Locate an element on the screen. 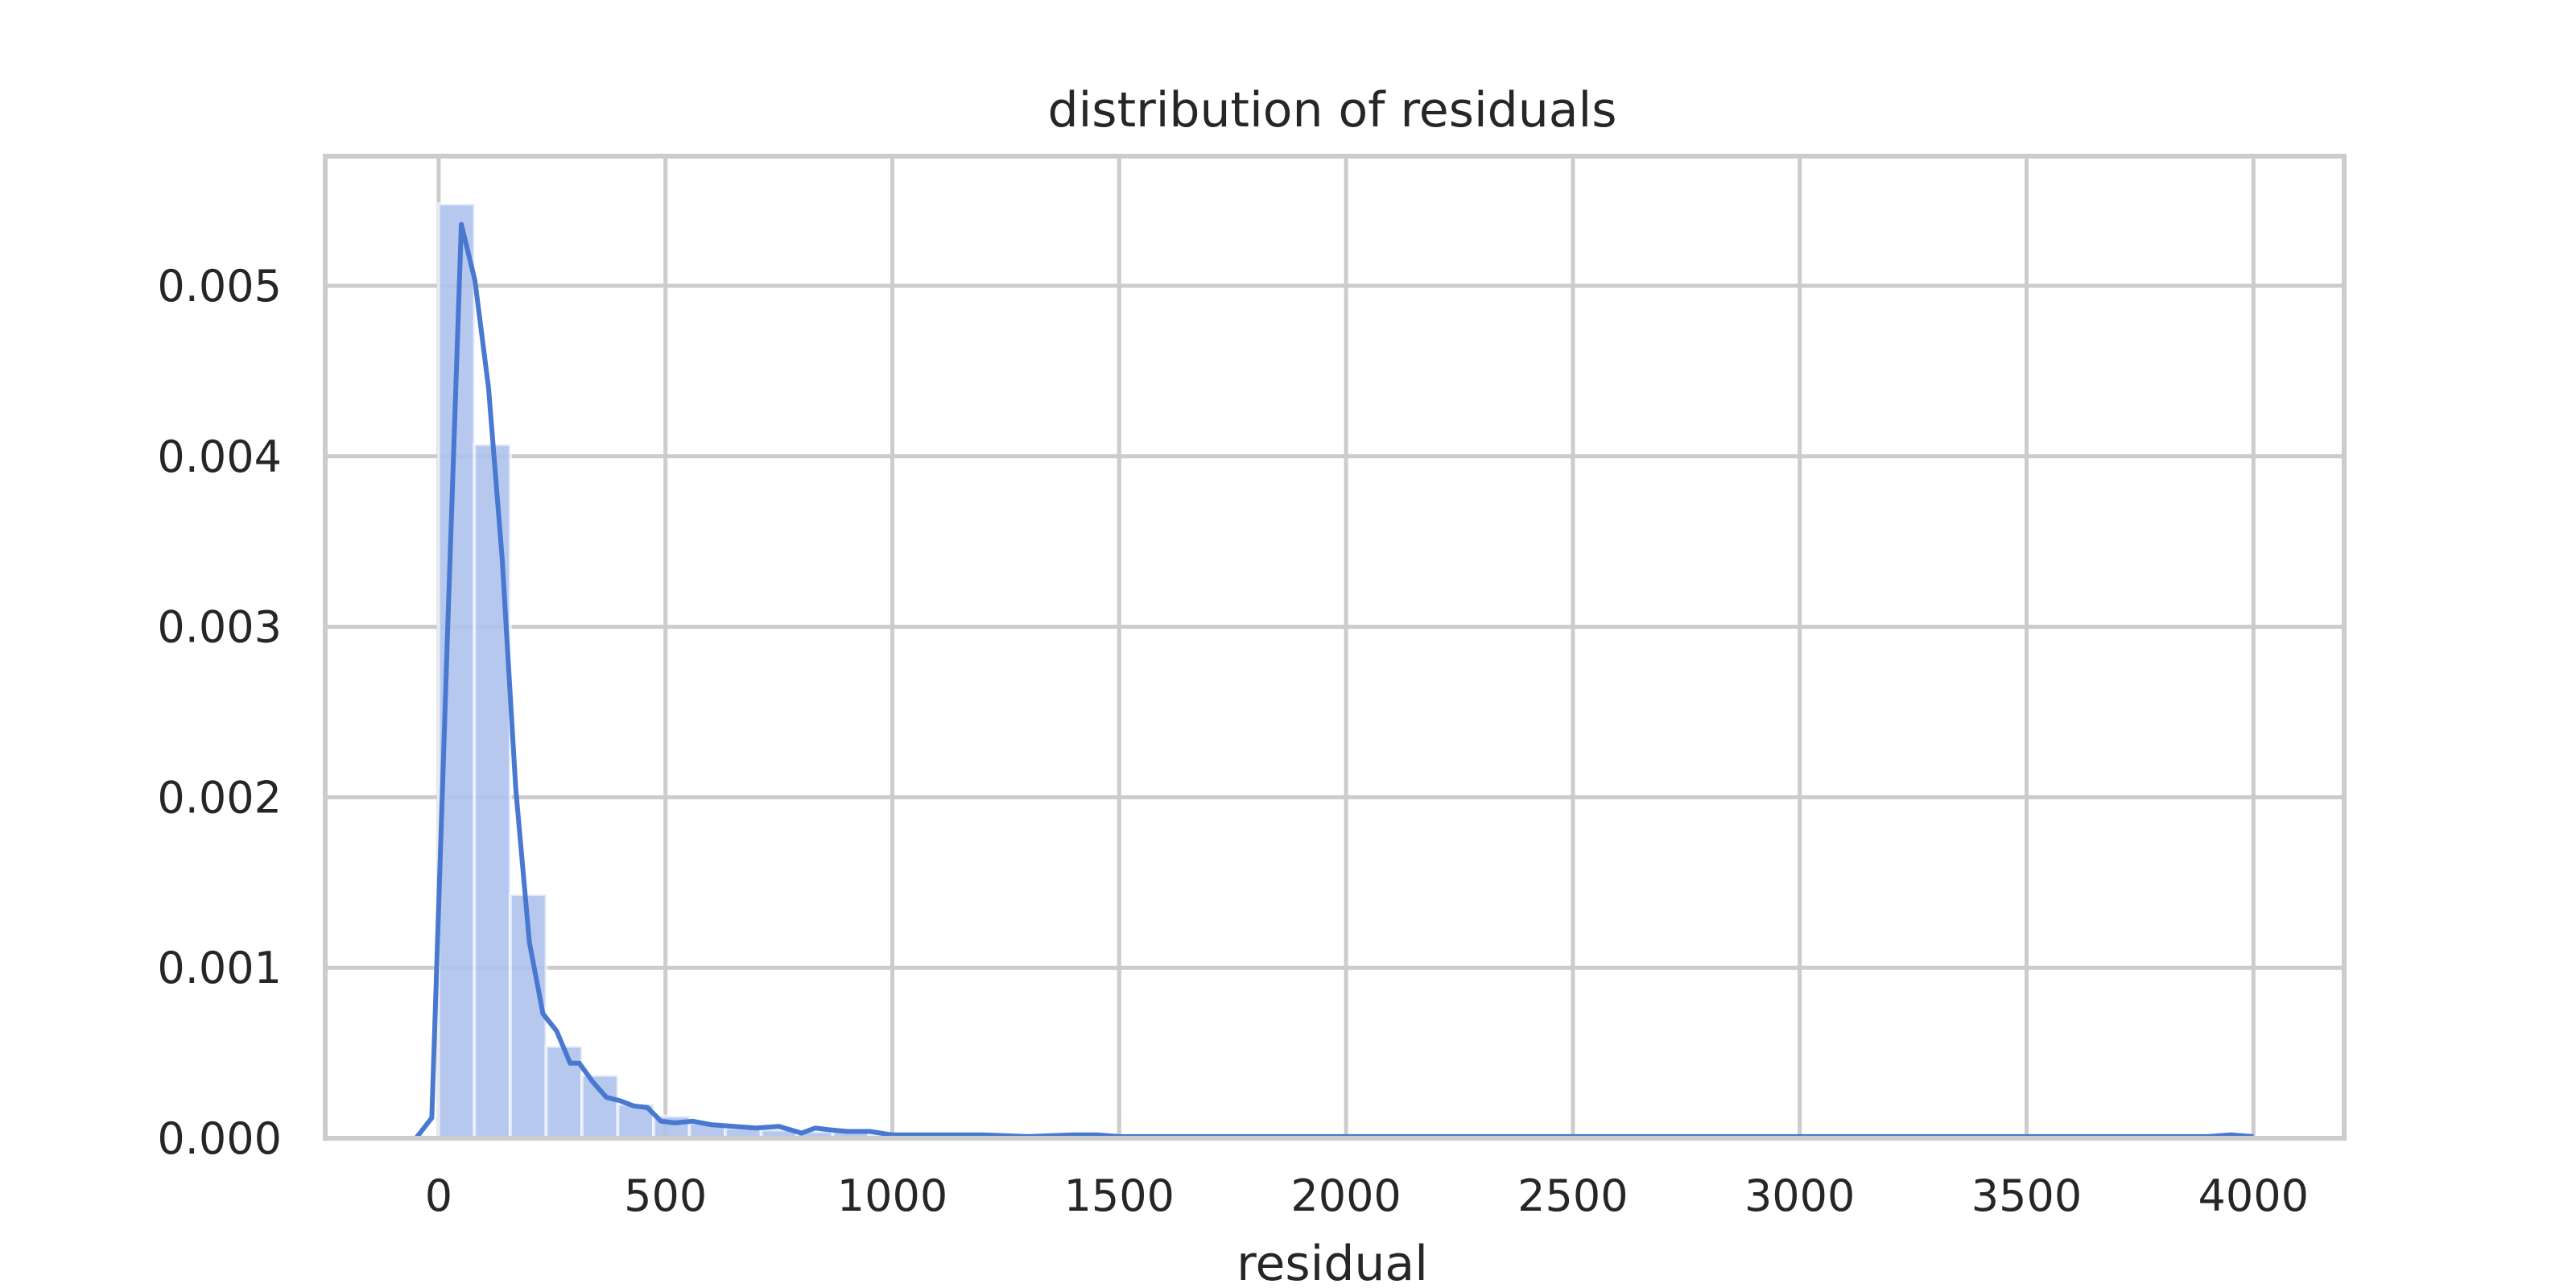  x-tick-label: 0 is located at coordinates (438, 1195).